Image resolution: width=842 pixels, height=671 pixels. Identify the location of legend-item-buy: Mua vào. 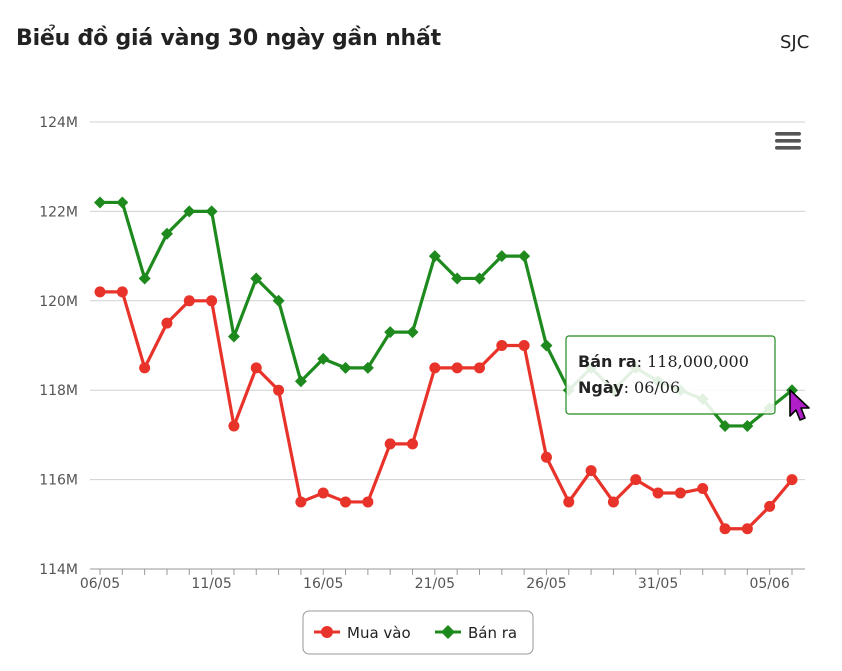
(362, 633).